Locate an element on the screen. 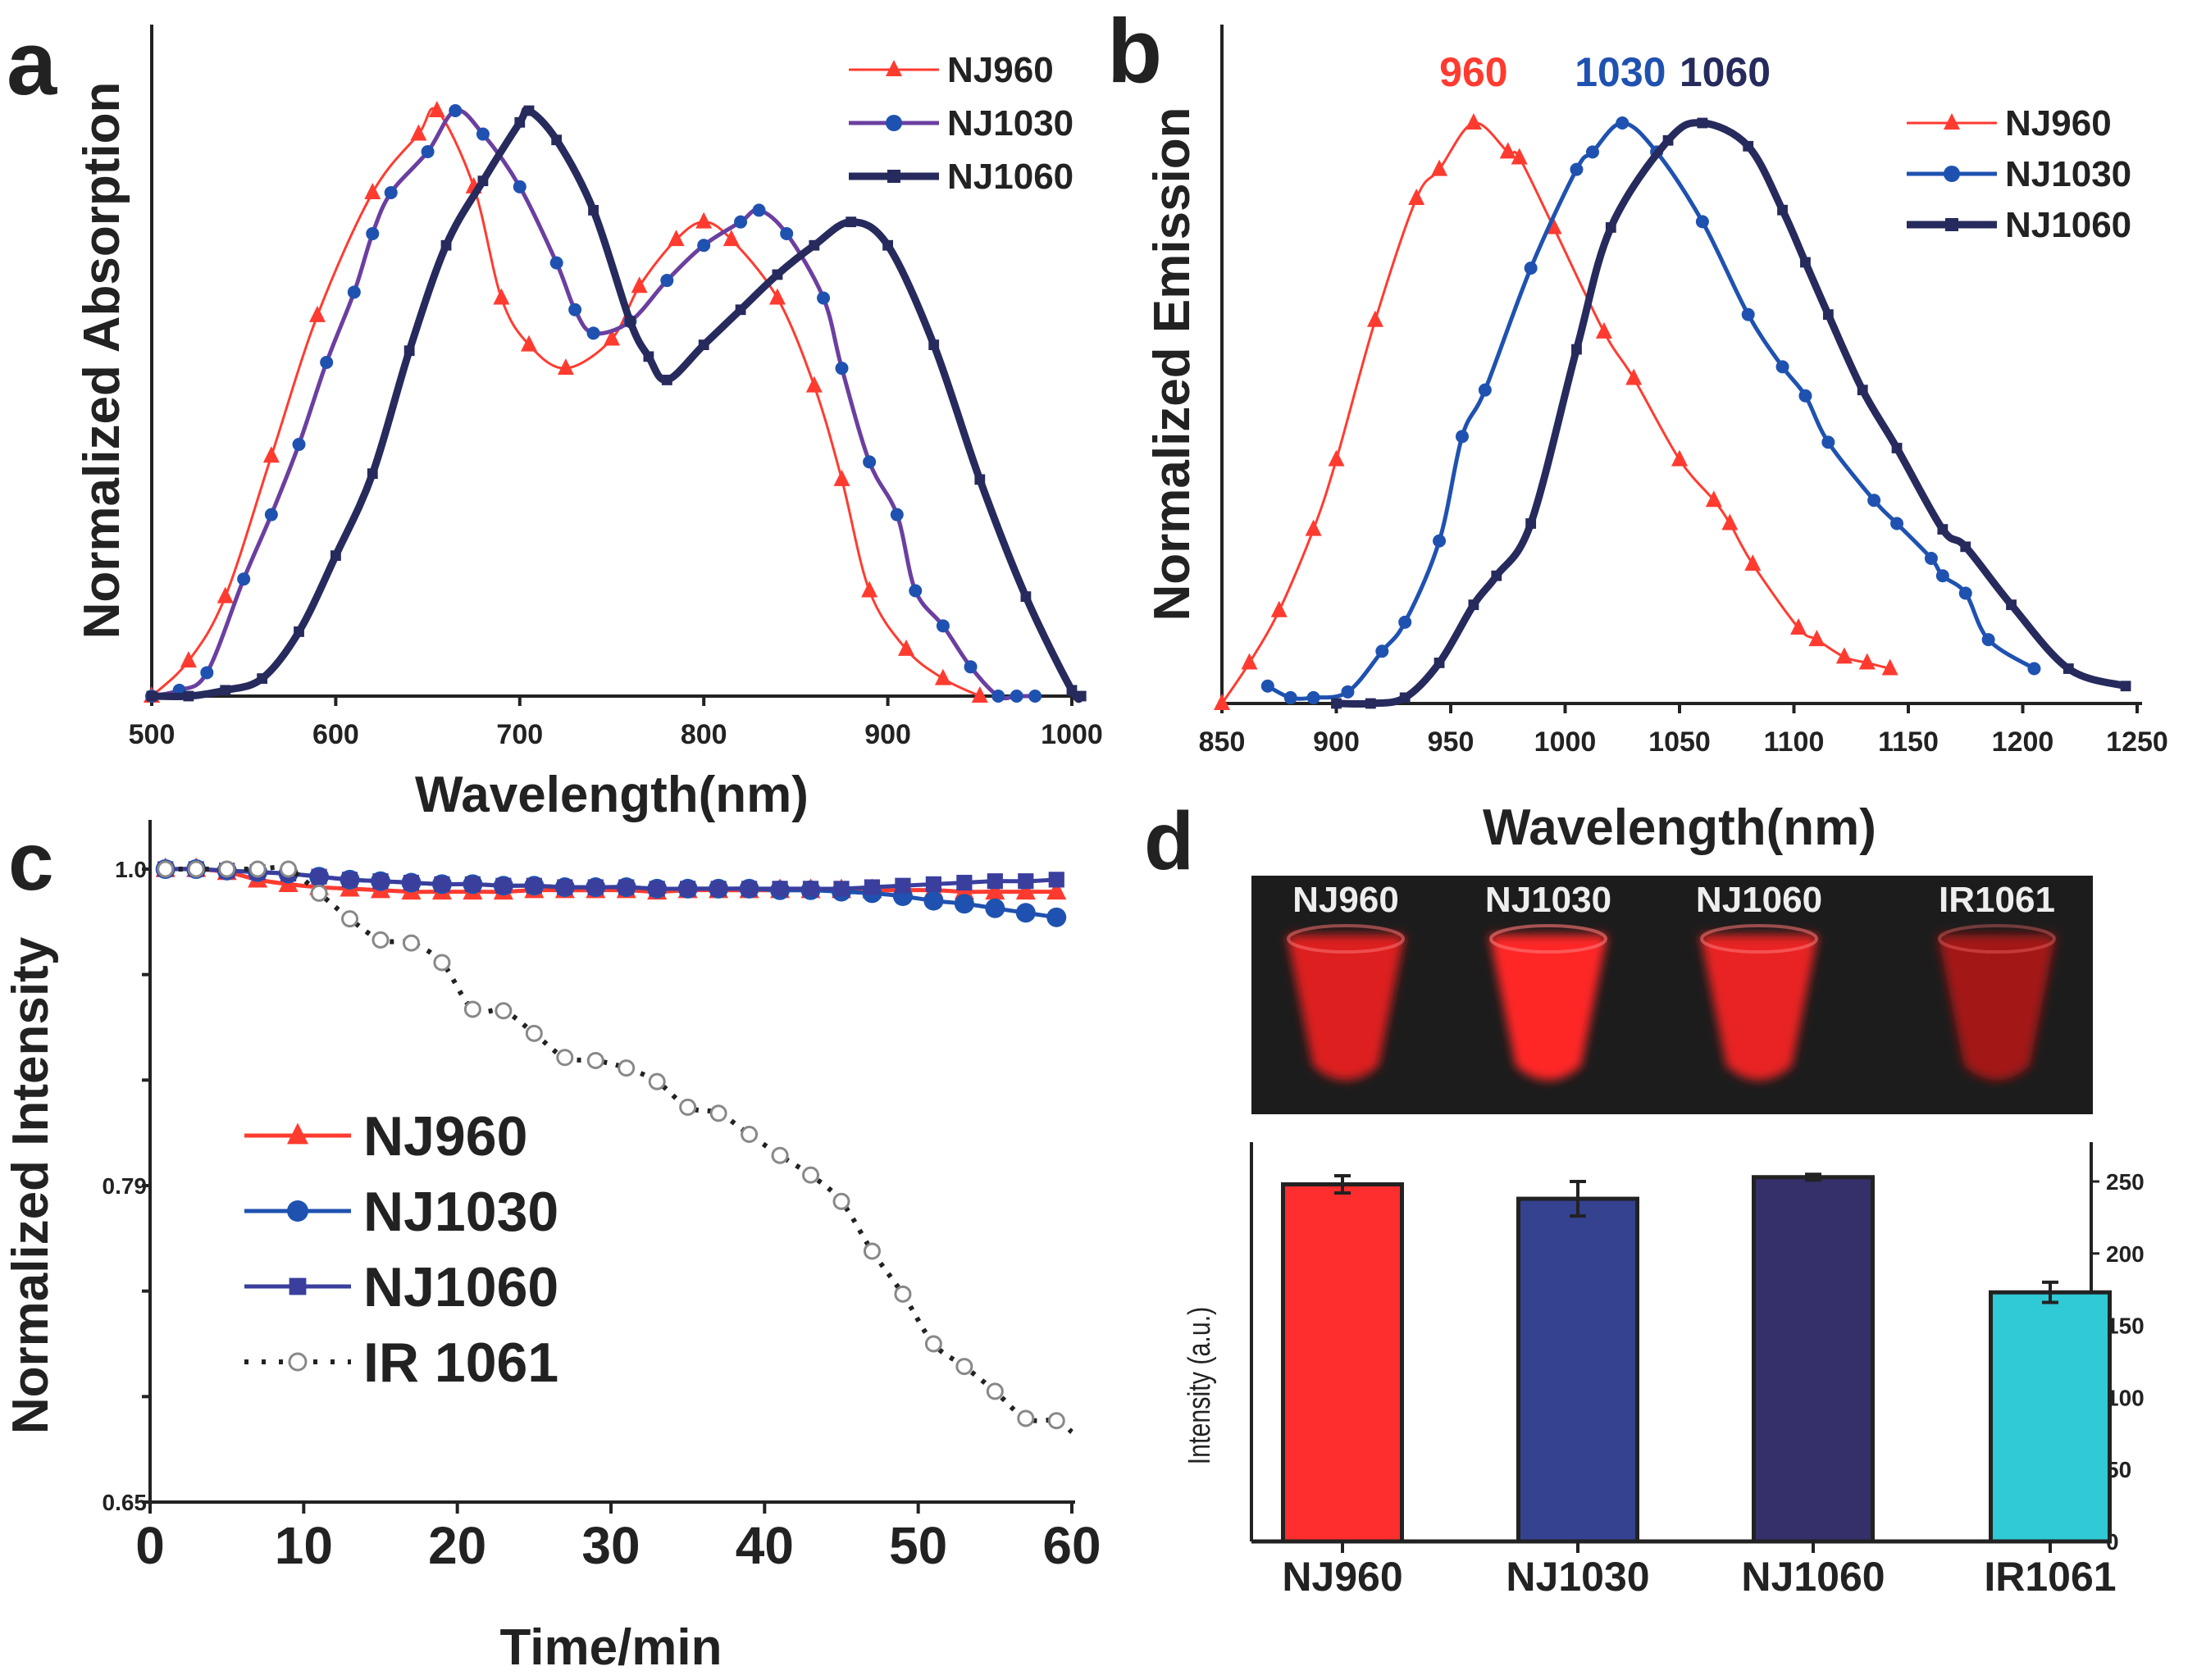 The width and height of the screenshot is (2197, 1680). legend-marker-nj1060 is located at coordinates (298, 1286).